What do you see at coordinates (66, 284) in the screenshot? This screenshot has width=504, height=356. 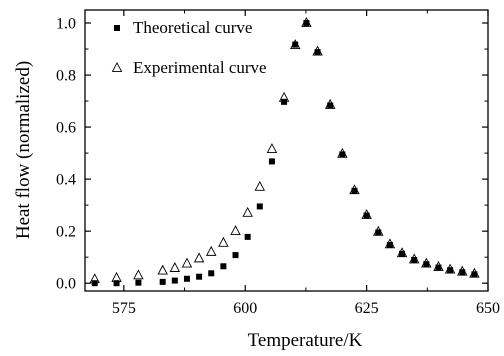 I see `y-tick-label: 0.0` at bounding box center [66, 284].